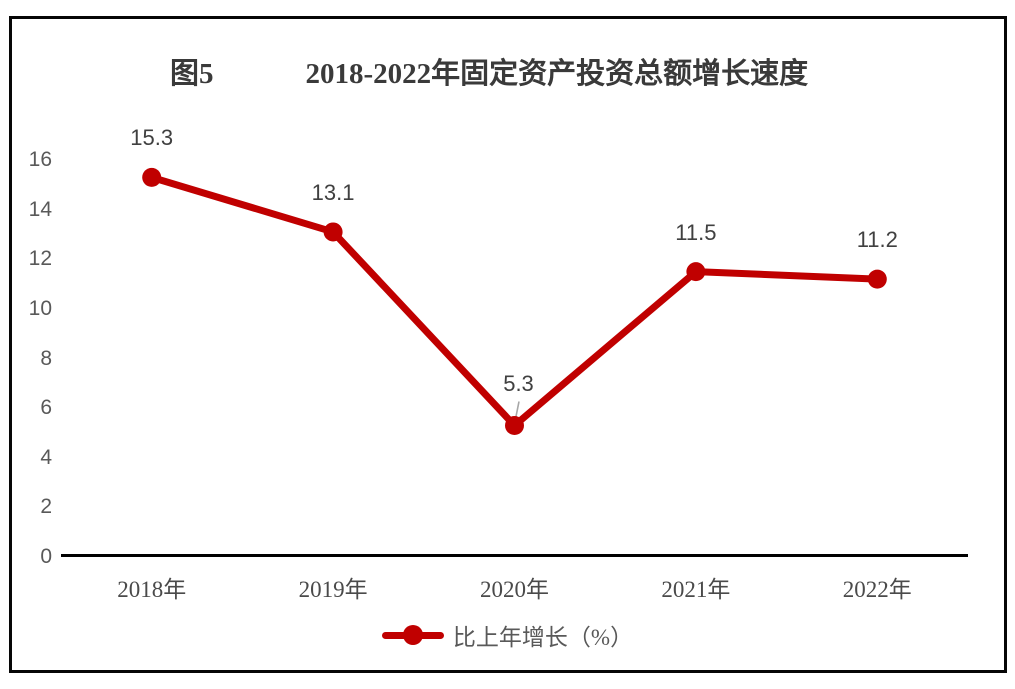  Describe the element at coordinates (333, 589) in the screenshot. I see `x-tick-label: 2019年` at that location.